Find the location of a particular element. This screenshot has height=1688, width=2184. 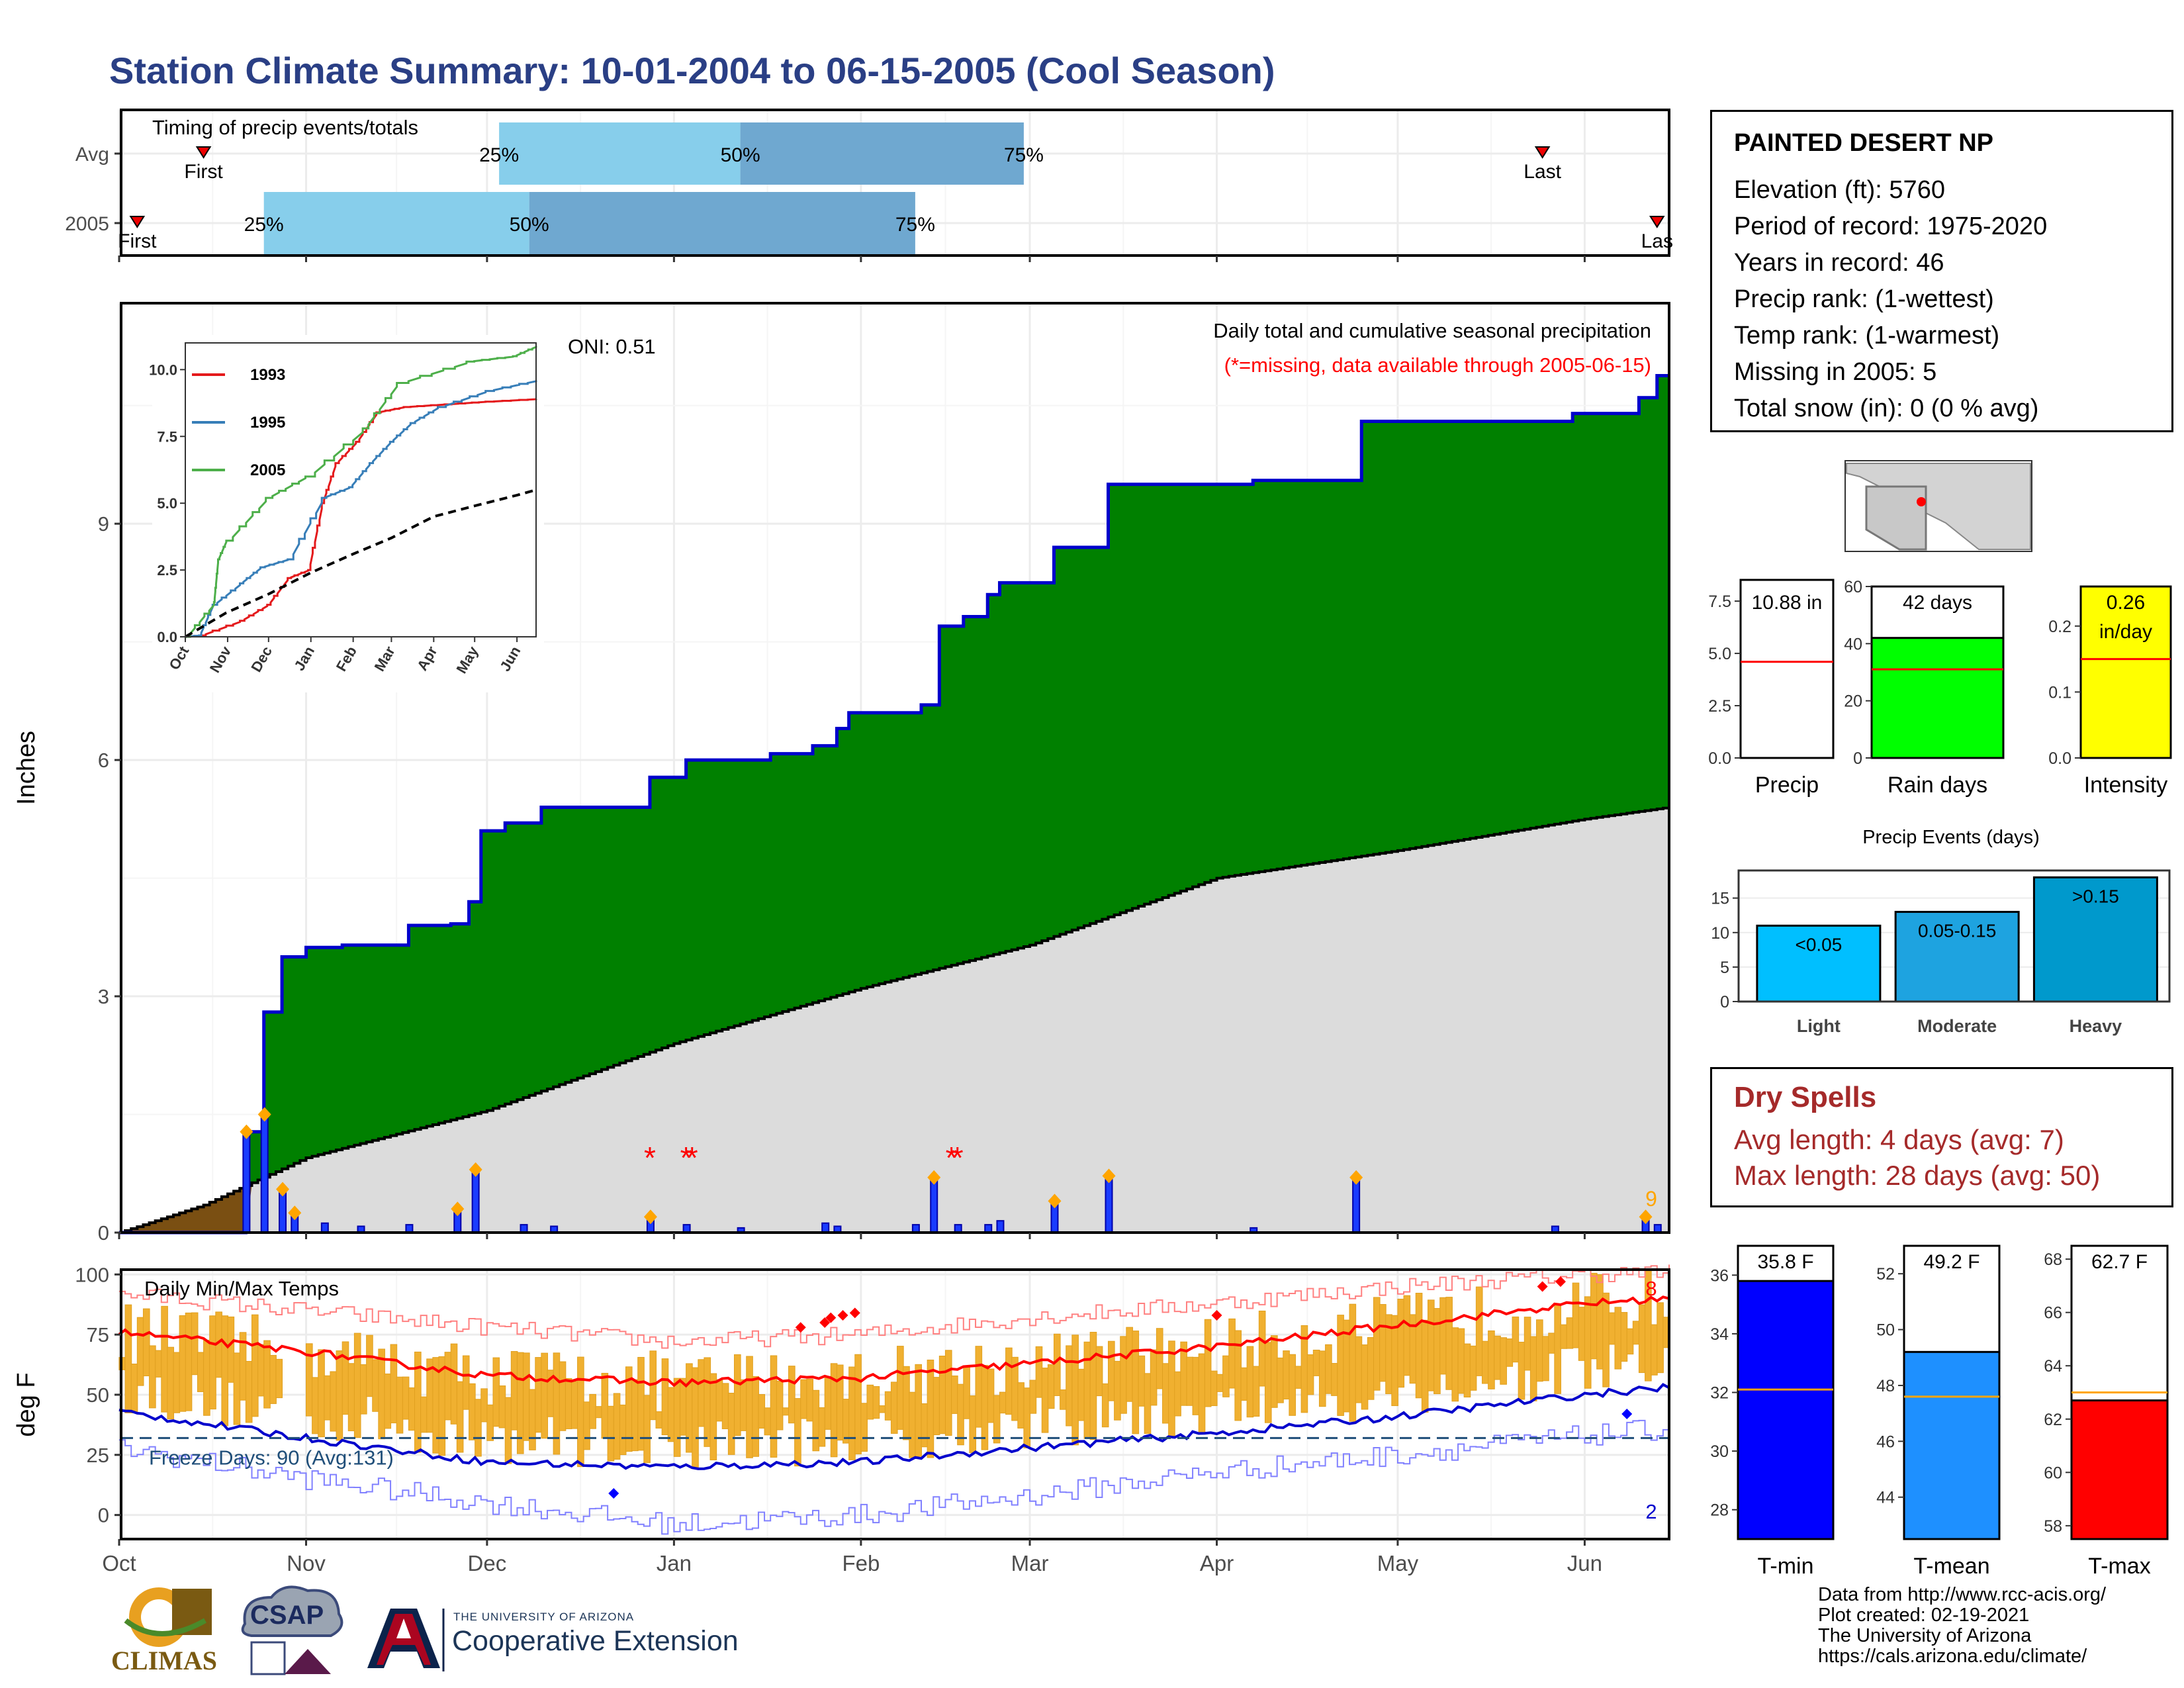

inset-ytick-label: 7.5 is located at coordinates (167, 436).